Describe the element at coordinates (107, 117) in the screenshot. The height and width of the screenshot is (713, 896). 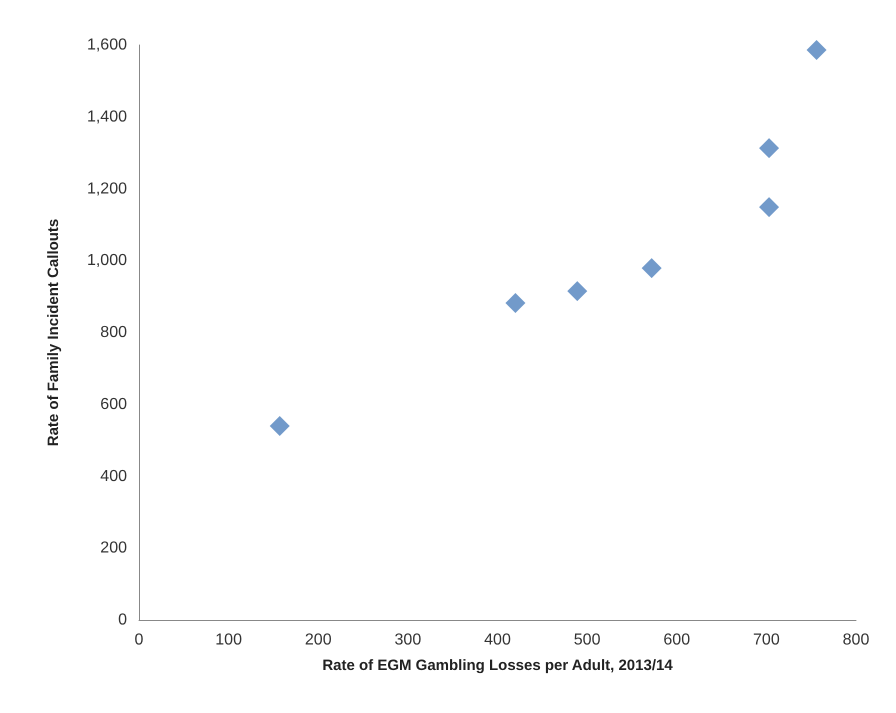
I see `y-tick-label: 1,400` at that location.